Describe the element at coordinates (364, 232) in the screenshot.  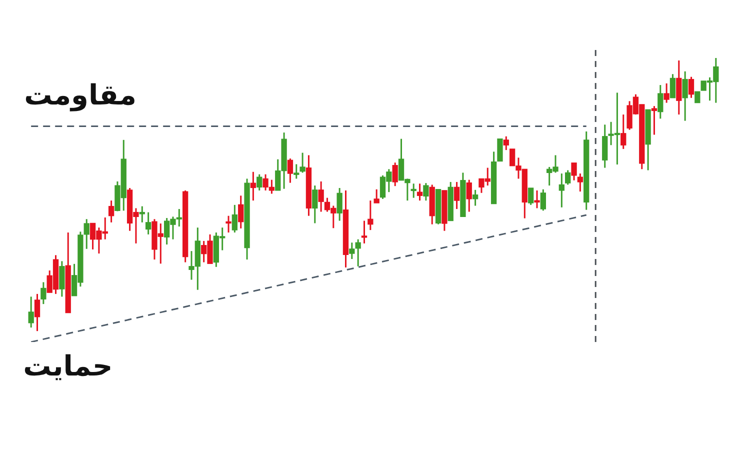
I see `candlestick` at that location.